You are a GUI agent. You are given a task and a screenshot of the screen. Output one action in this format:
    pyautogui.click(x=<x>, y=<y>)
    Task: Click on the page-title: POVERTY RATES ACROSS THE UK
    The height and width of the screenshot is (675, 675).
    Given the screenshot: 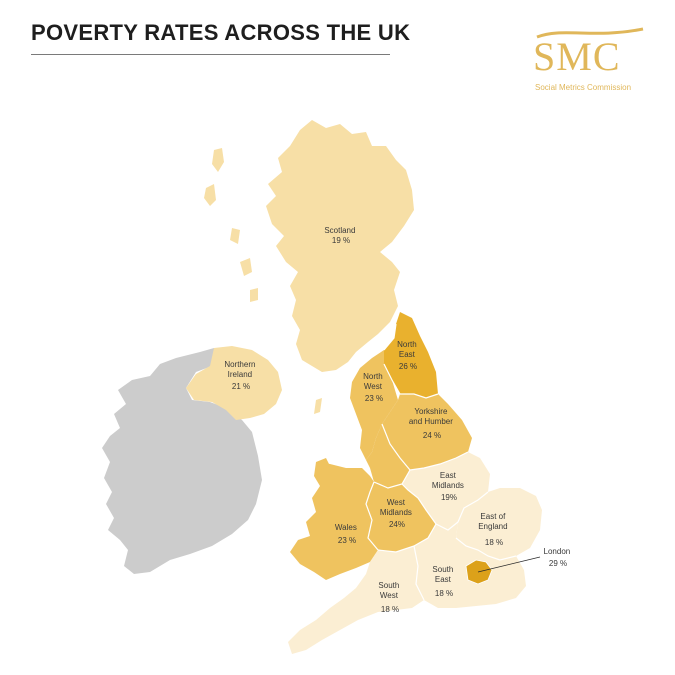 What is the action you would take?
    pyautogui.click(x=221, y=32)
    